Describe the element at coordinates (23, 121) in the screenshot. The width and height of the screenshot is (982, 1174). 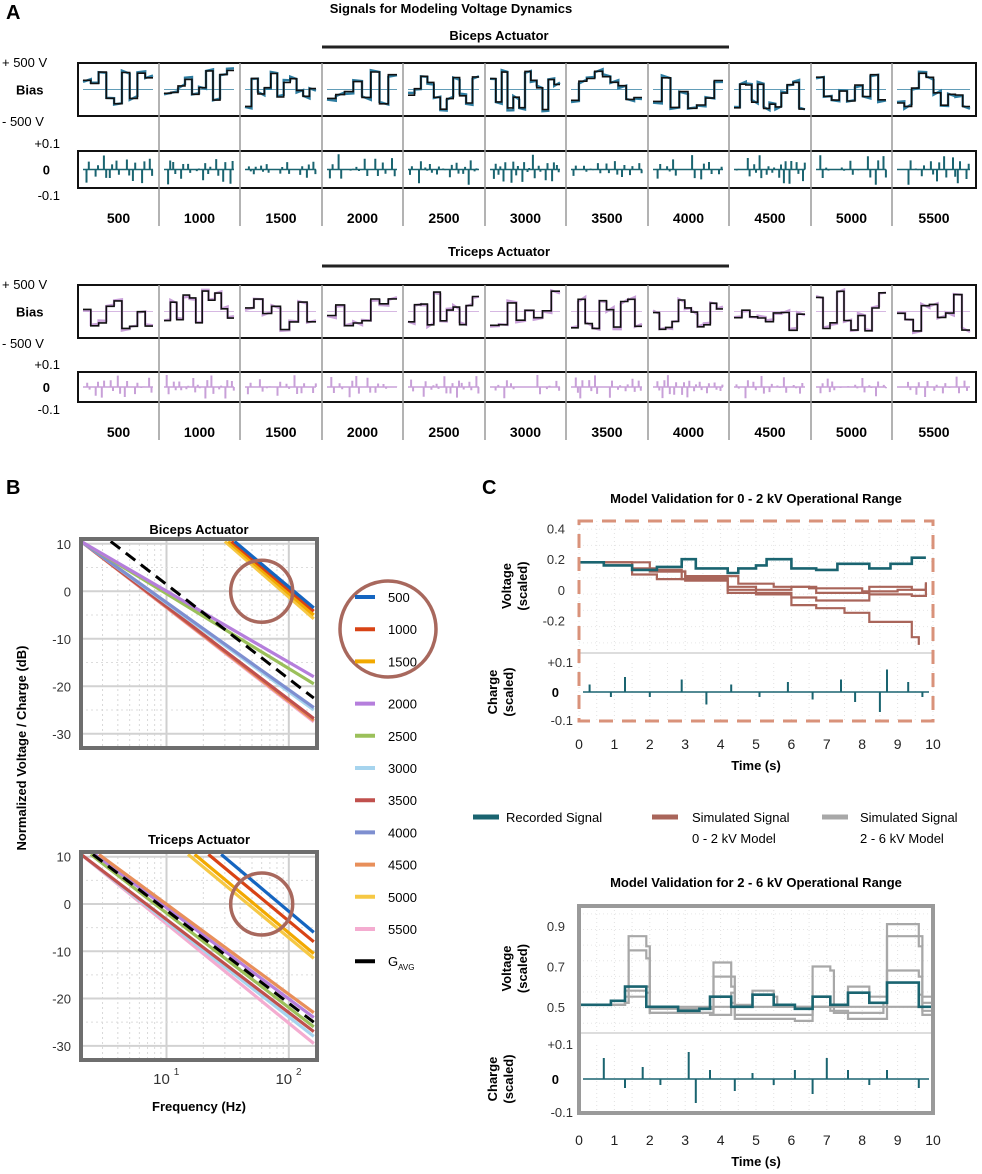
I see `voltage-tick-minus: - 500 V` at that location.